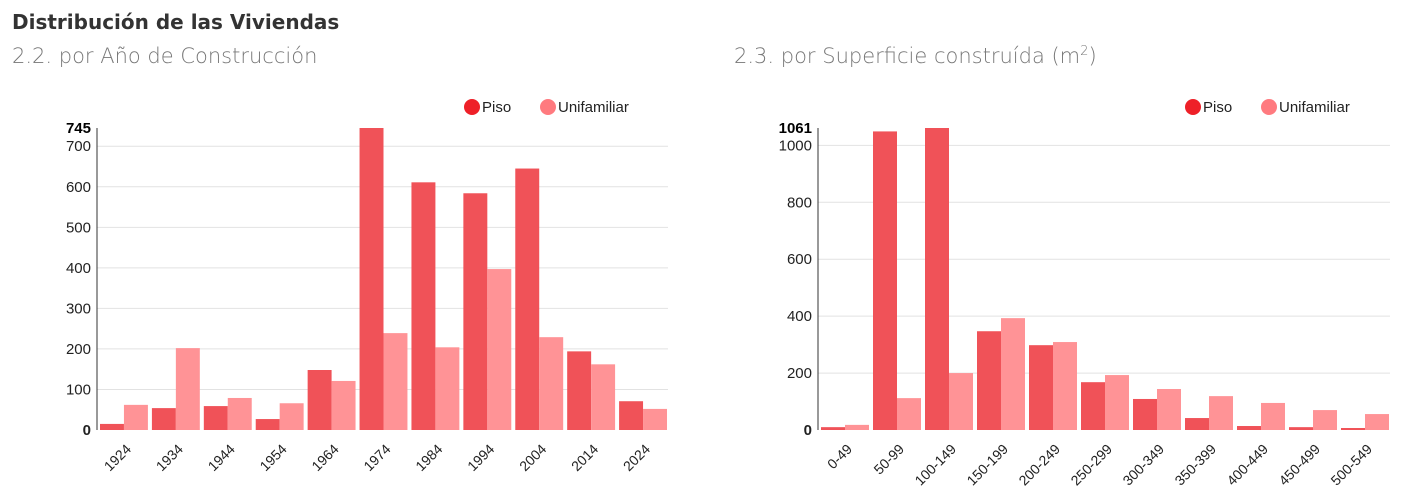  I want to click on y-tick-label: 100, so click(78, 389).